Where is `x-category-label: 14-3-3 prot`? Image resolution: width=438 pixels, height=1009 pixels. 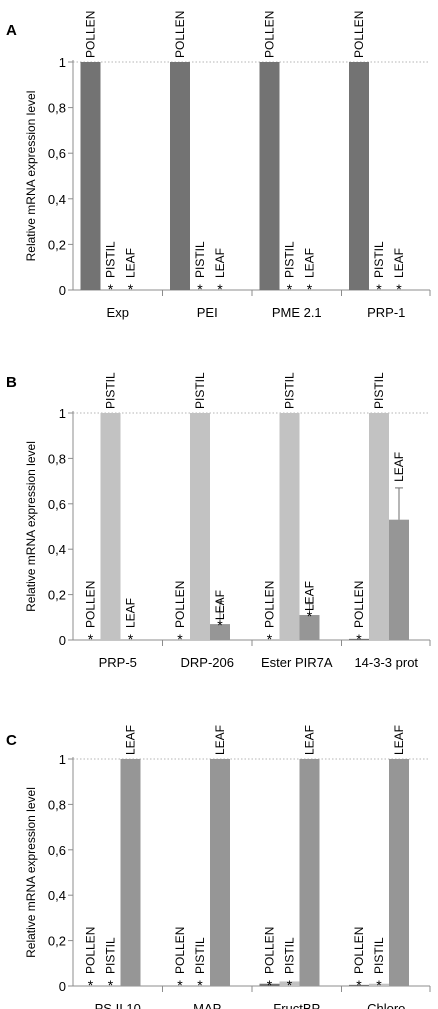 x-category-label: 14-3-3 prot is located at coordinates (386, 662).